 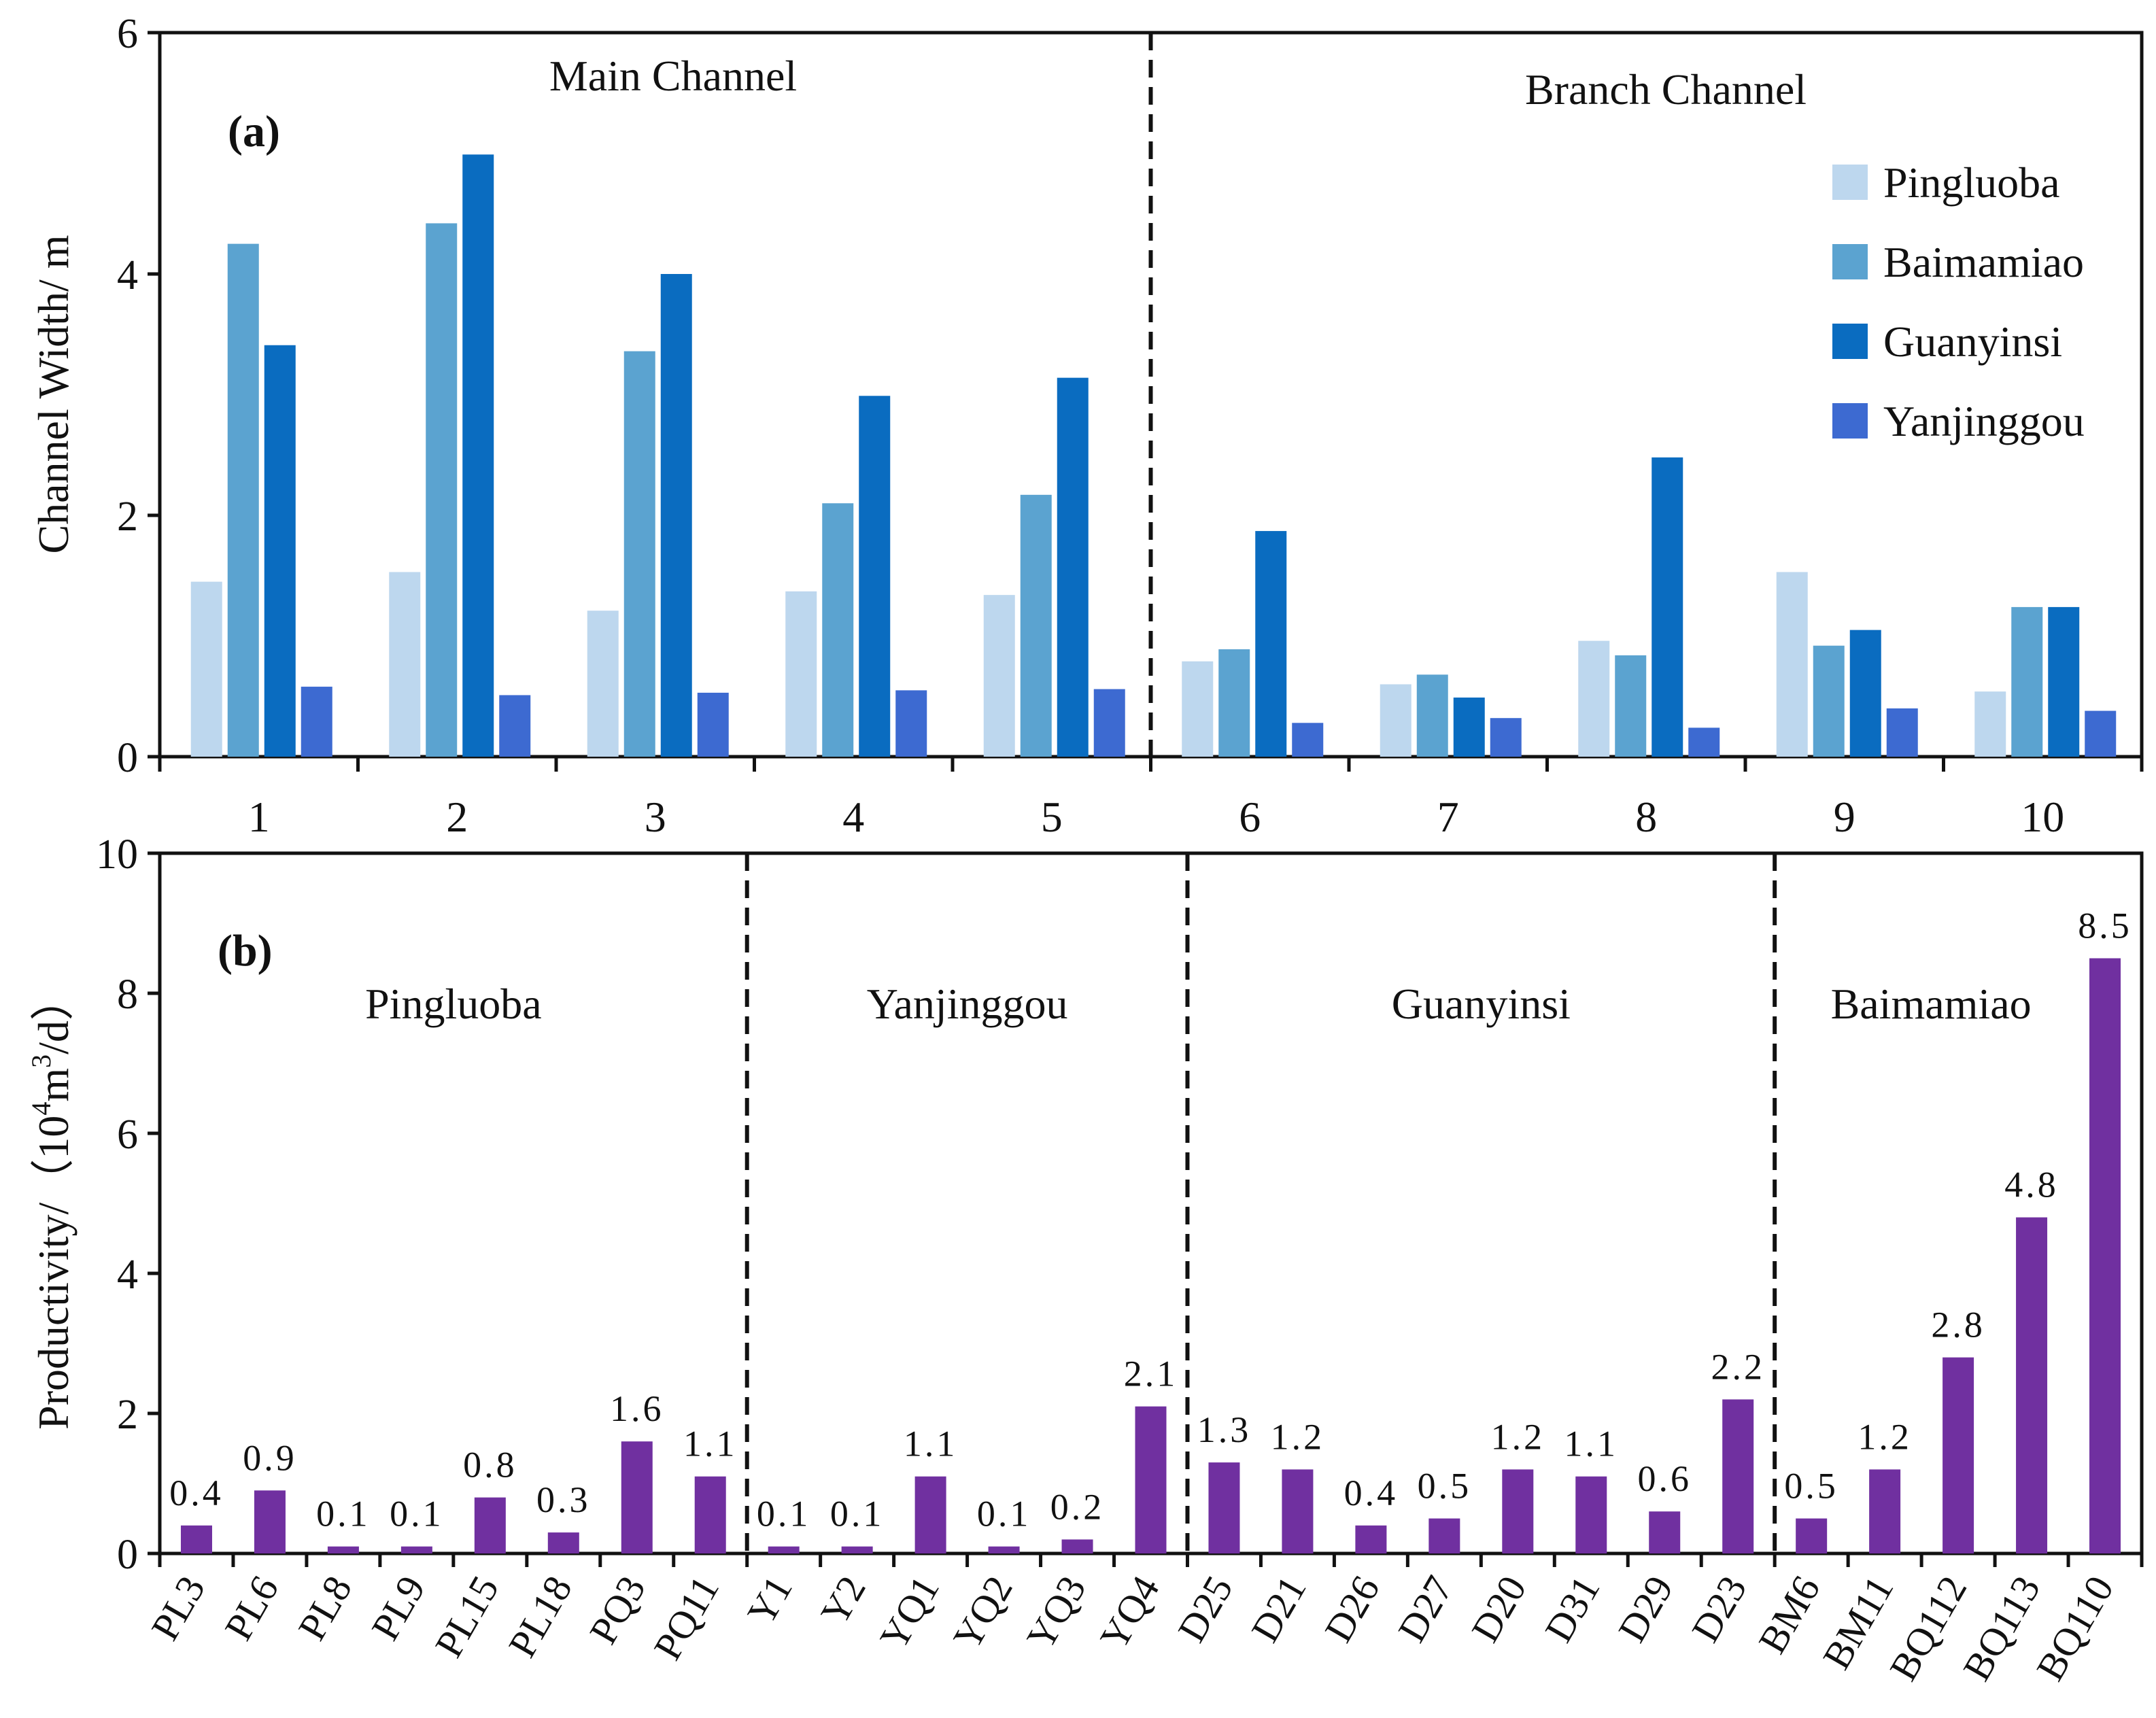 I want to click on panel-b-data-label-PL9: 0.1, so click(x=417, y=1514).